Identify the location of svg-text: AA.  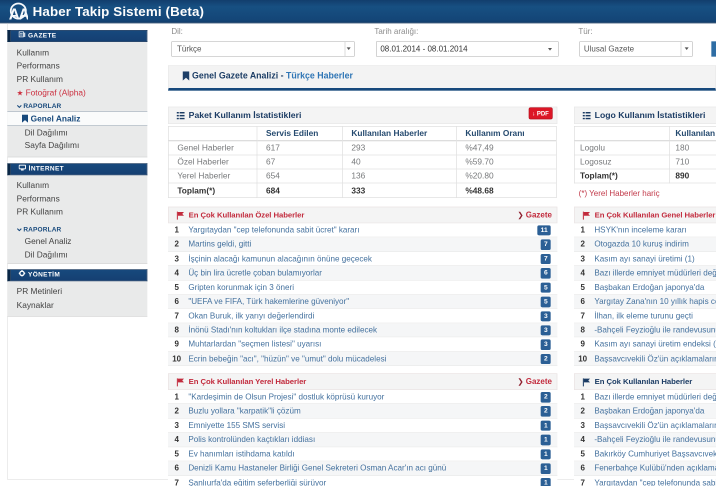
(18, 13).